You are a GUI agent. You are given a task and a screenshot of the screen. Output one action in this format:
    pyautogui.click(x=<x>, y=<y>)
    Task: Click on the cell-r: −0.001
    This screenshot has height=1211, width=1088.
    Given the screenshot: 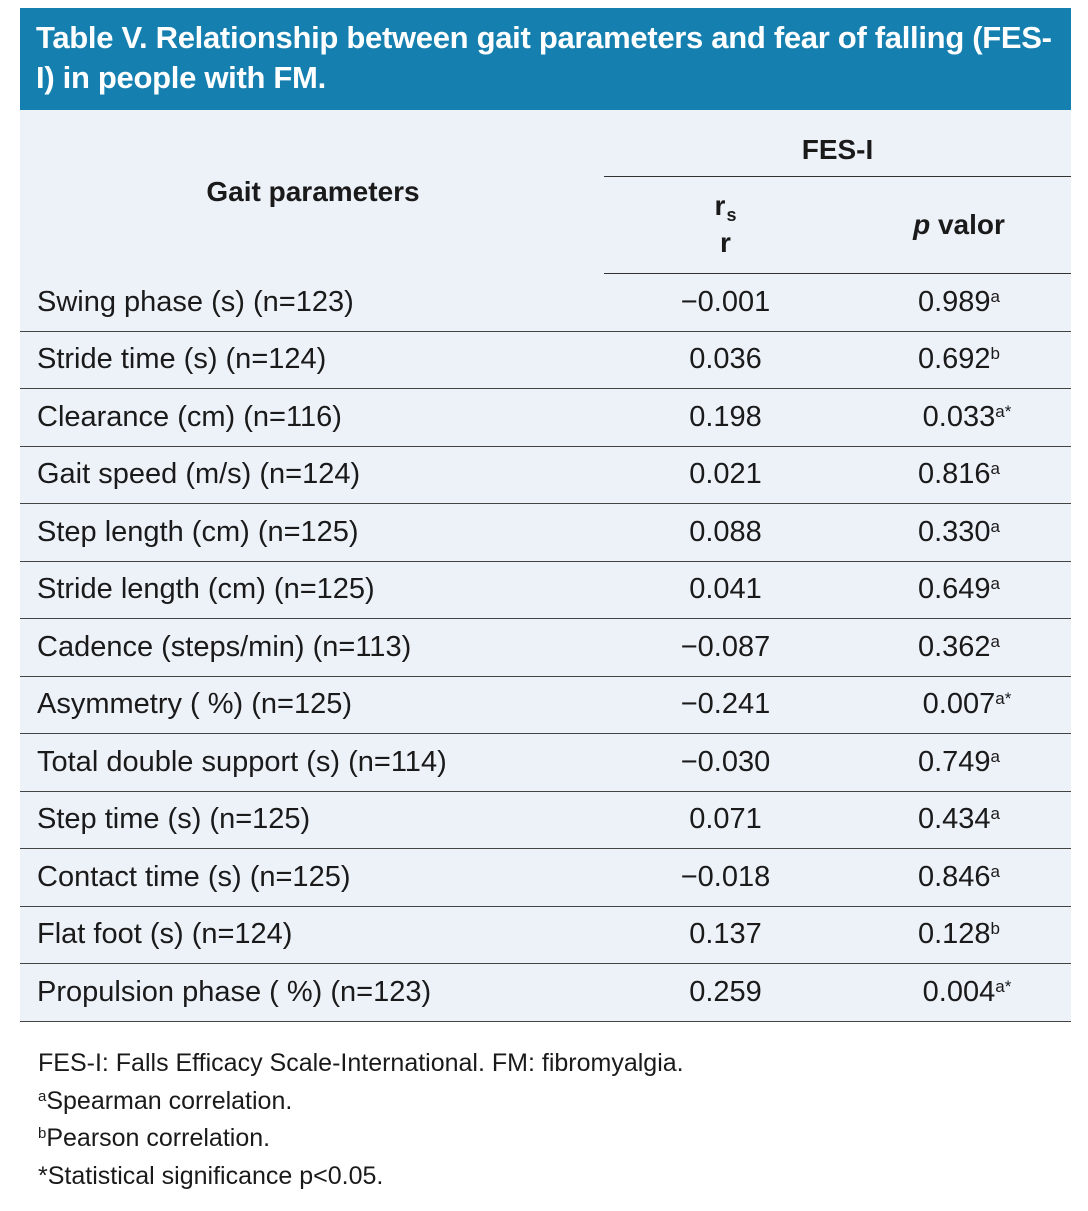 What is the action you would take?
    pyautogui.click(x=725, y=302)
    